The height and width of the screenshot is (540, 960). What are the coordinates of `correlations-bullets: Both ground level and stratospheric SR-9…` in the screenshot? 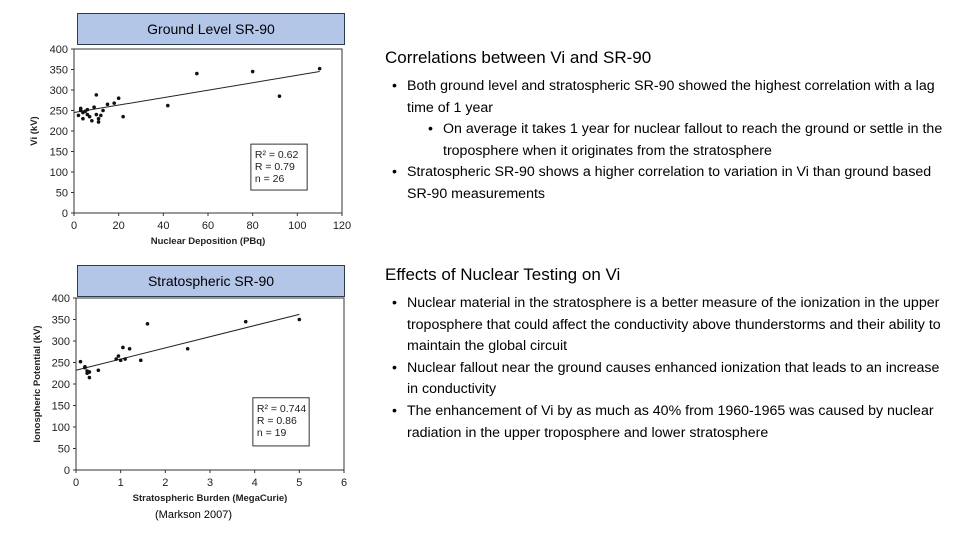 It's located at (665, 141).